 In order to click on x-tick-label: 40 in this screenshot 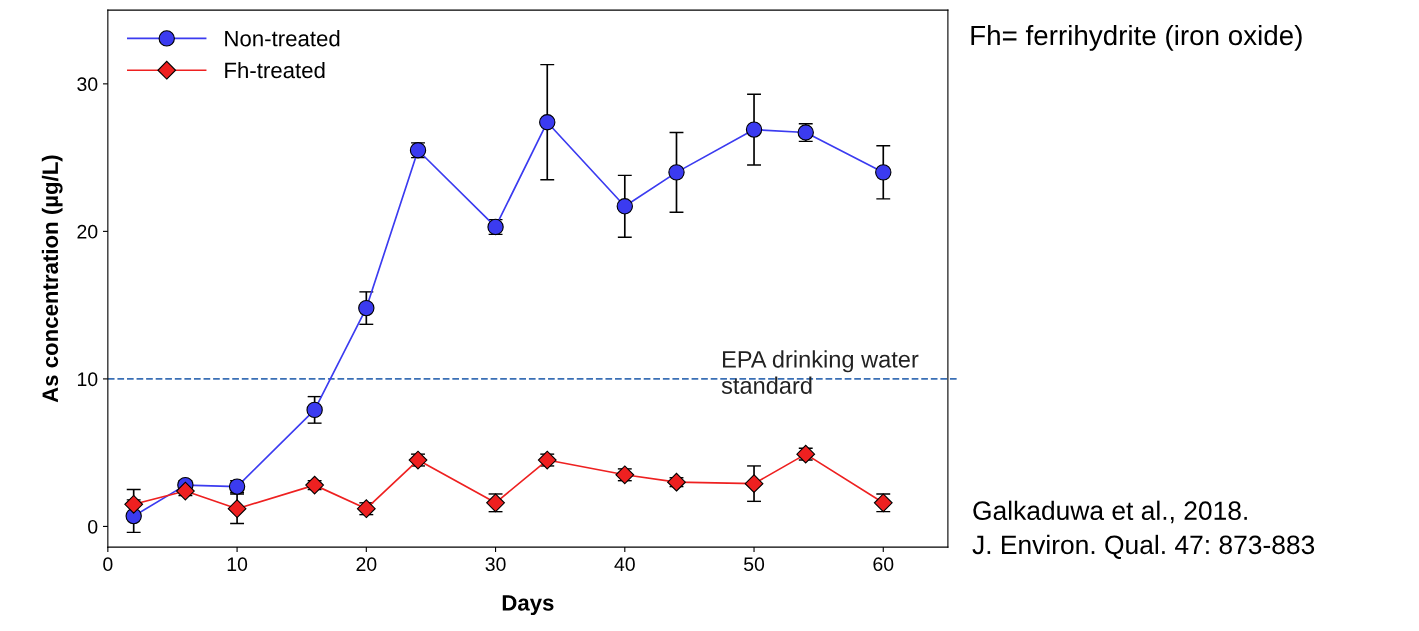, I will do `click(624, 564)`.